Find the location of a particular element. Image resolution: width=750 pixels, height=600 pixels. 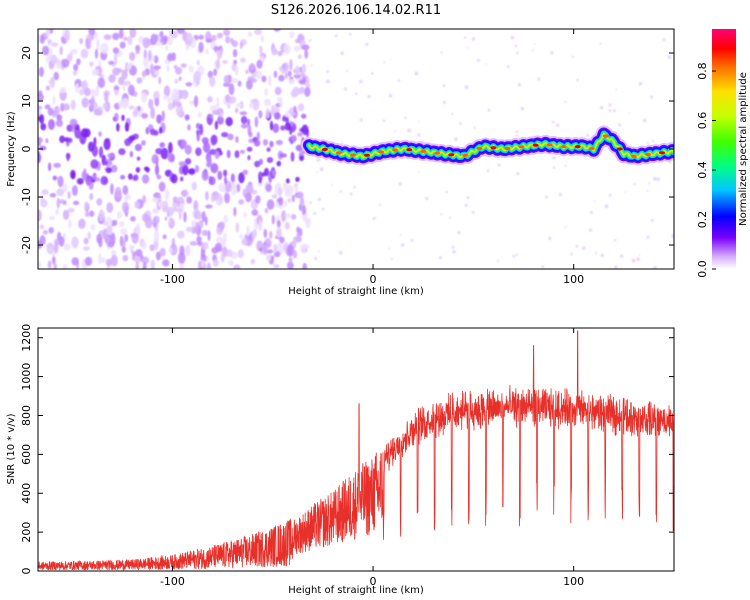

snr-x-label: Height of straight line (km) is located at coordinates (356, 590).